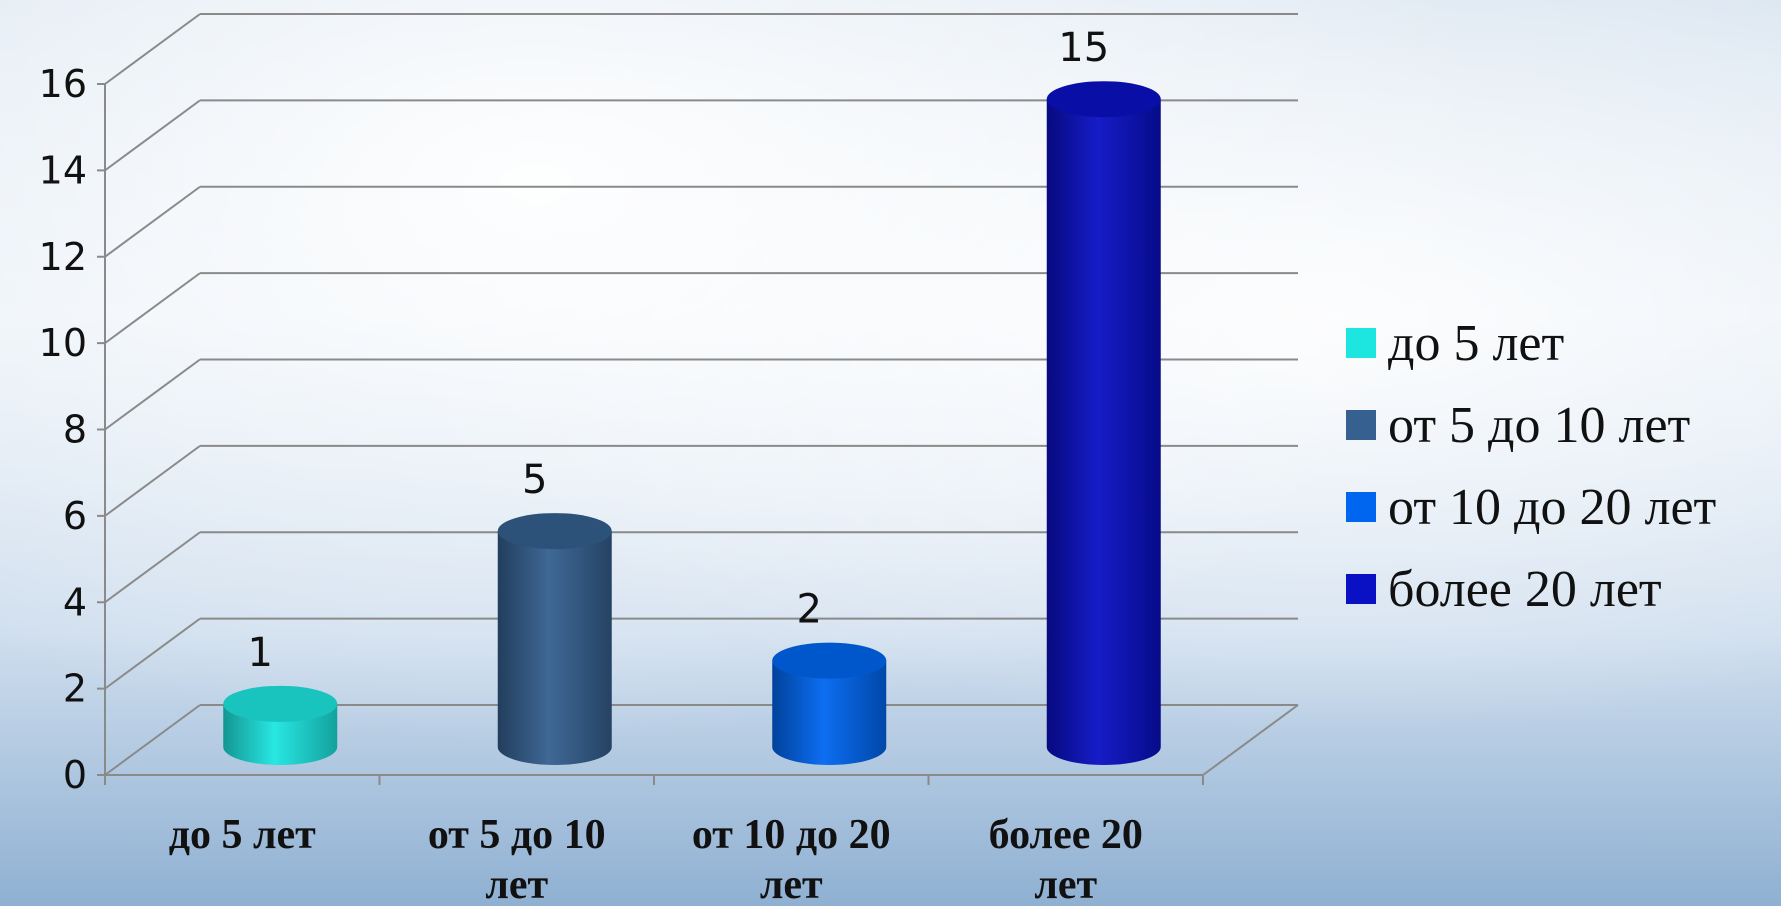 This screenshot has height=906, width=1781. What do you see at coordinates (1552, 507) in the screenshot?
I see `legend-label: от 10 до 20 лет` at bounding box center [1552, 507].